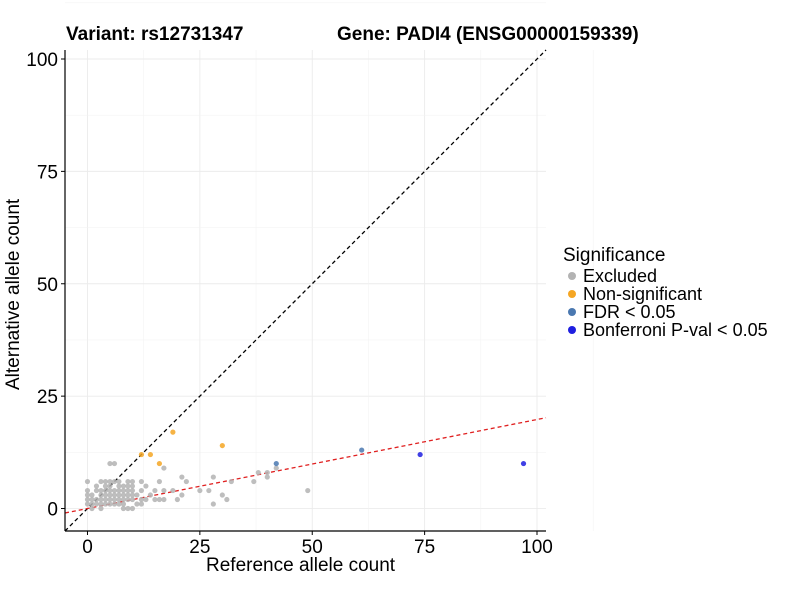 This screenshot has width=800, height=600. I want to click on y-tick-label: 75, so click(47, 172).